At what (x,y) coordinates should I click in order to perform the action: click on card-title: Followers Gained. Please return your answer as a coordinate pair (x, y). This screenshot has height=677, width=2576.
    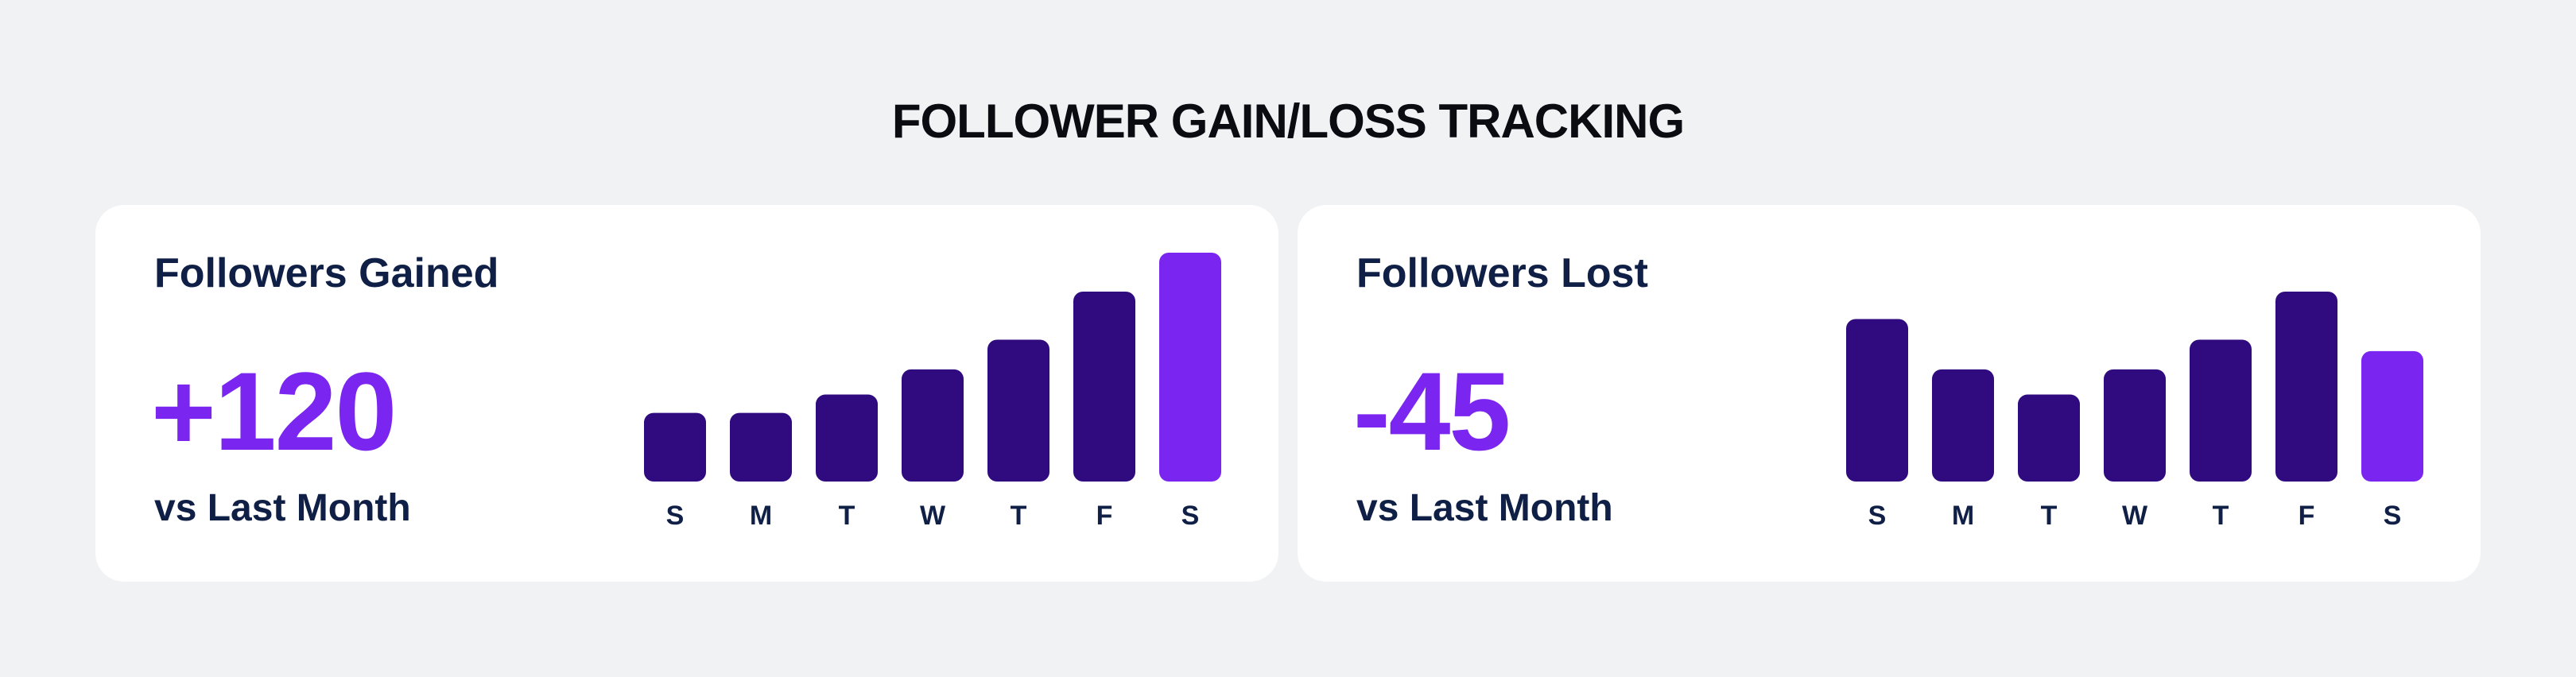
    Looking at the image, I should click on (326, 273).